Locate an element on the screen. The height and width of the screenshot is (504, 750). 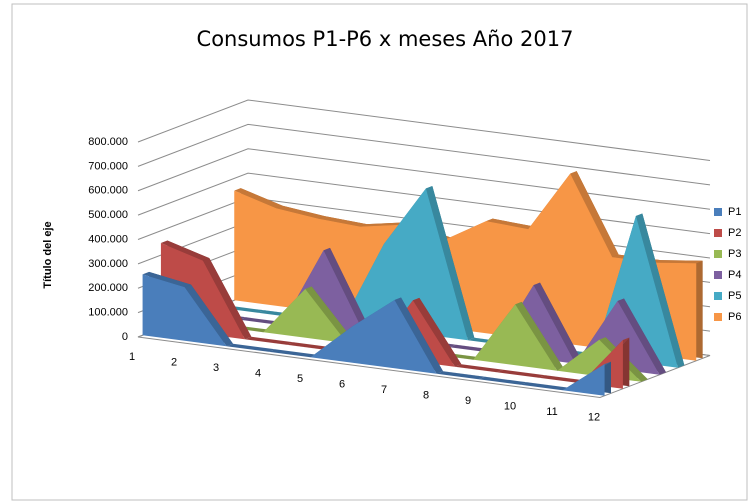
y-tick-label: 400.000 is located at coordinates (108, 239).